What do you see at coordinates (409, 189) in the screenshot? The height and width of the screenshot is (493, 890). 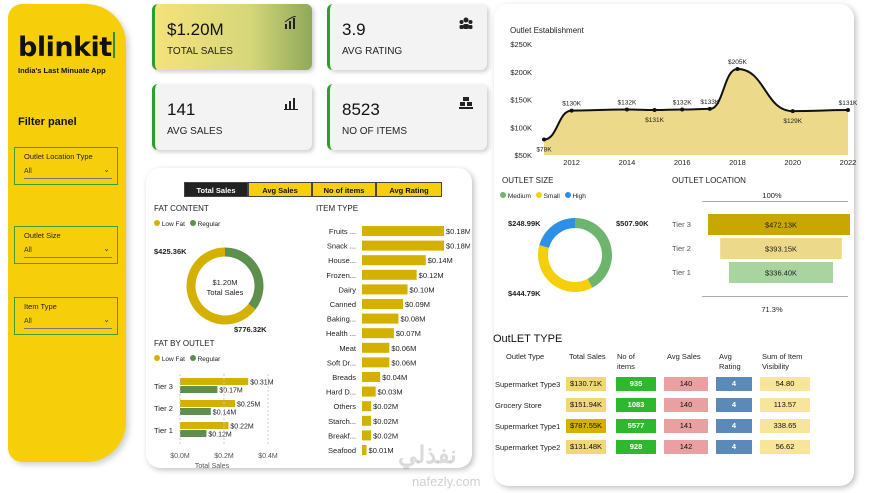 I see `tab-avg-rating: Avg Rating` at bounding box center [409, 189].